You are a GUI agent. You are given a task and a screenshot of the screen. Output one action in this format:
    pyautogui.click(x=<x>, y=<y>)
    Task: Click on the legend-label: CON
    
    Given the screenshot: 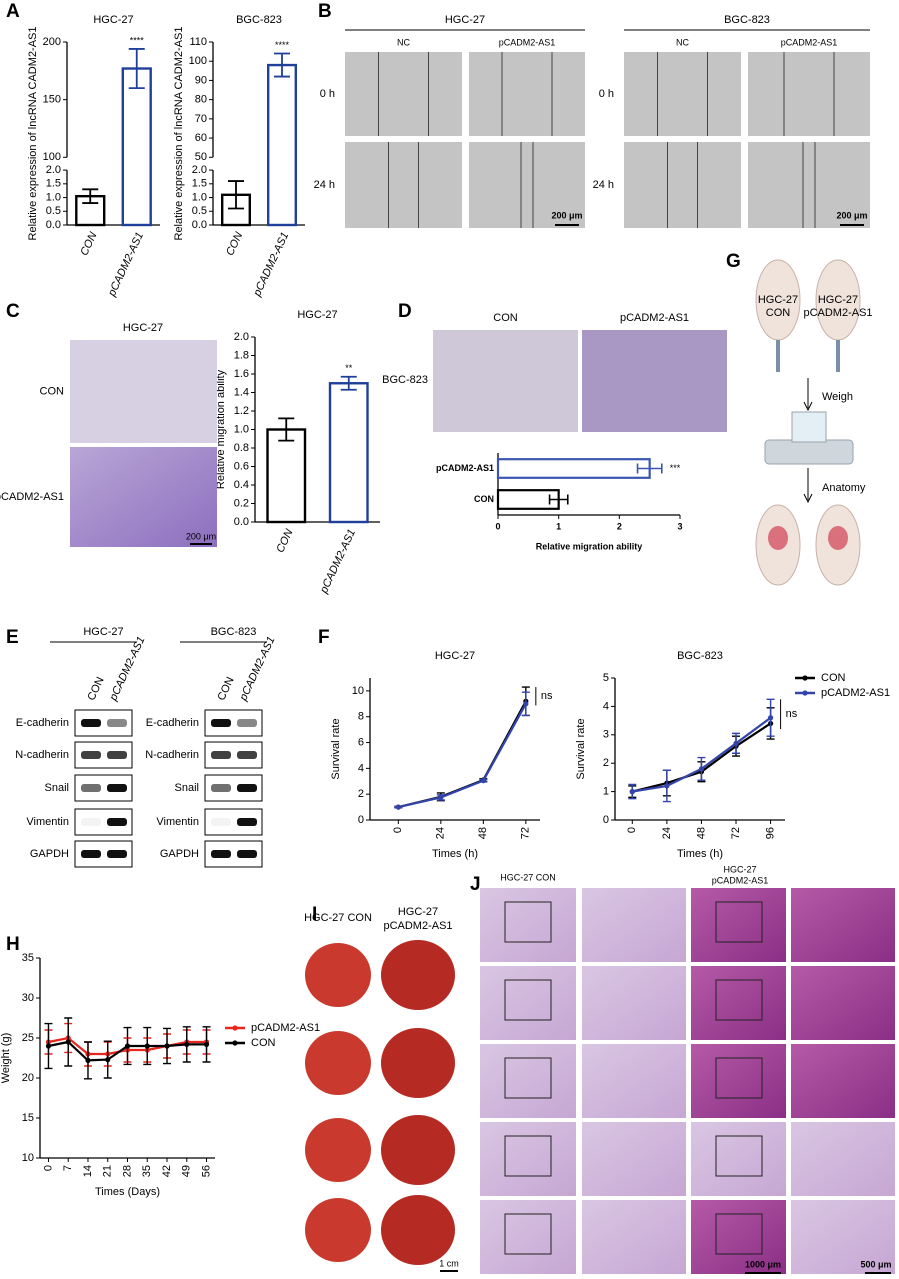 What is the action you would take?
    pyautogui.click(x=263, y=1043)
    